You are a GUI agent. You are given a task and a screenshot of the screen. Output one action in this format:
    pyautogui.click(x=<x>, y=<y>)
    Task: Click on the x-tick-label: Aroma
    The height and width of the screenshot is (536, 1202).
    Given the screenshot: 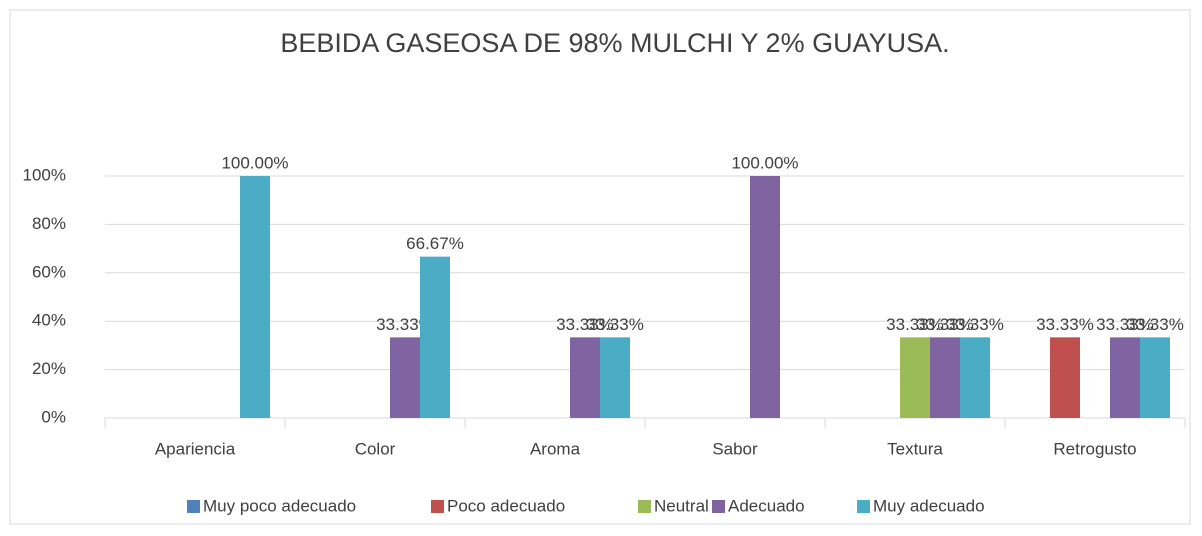 What is the action you would take?
    pyautogui.click(x=555, y=448)
    